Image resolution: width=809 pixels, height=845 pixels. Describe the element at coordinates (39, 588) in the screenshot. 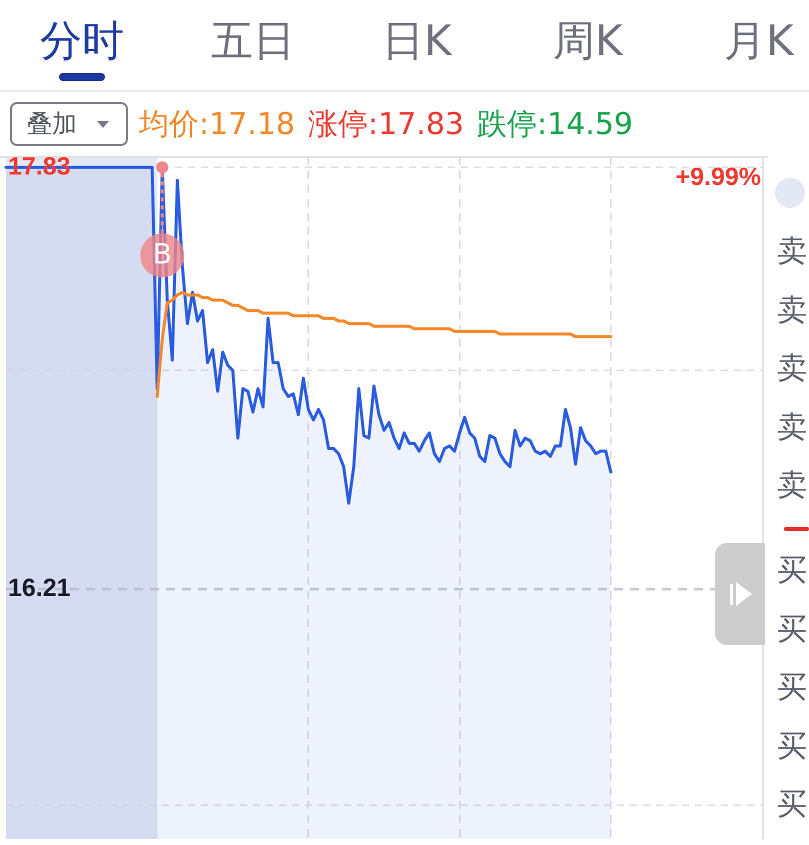

I see `y-tick-label: 16.21` at that location.